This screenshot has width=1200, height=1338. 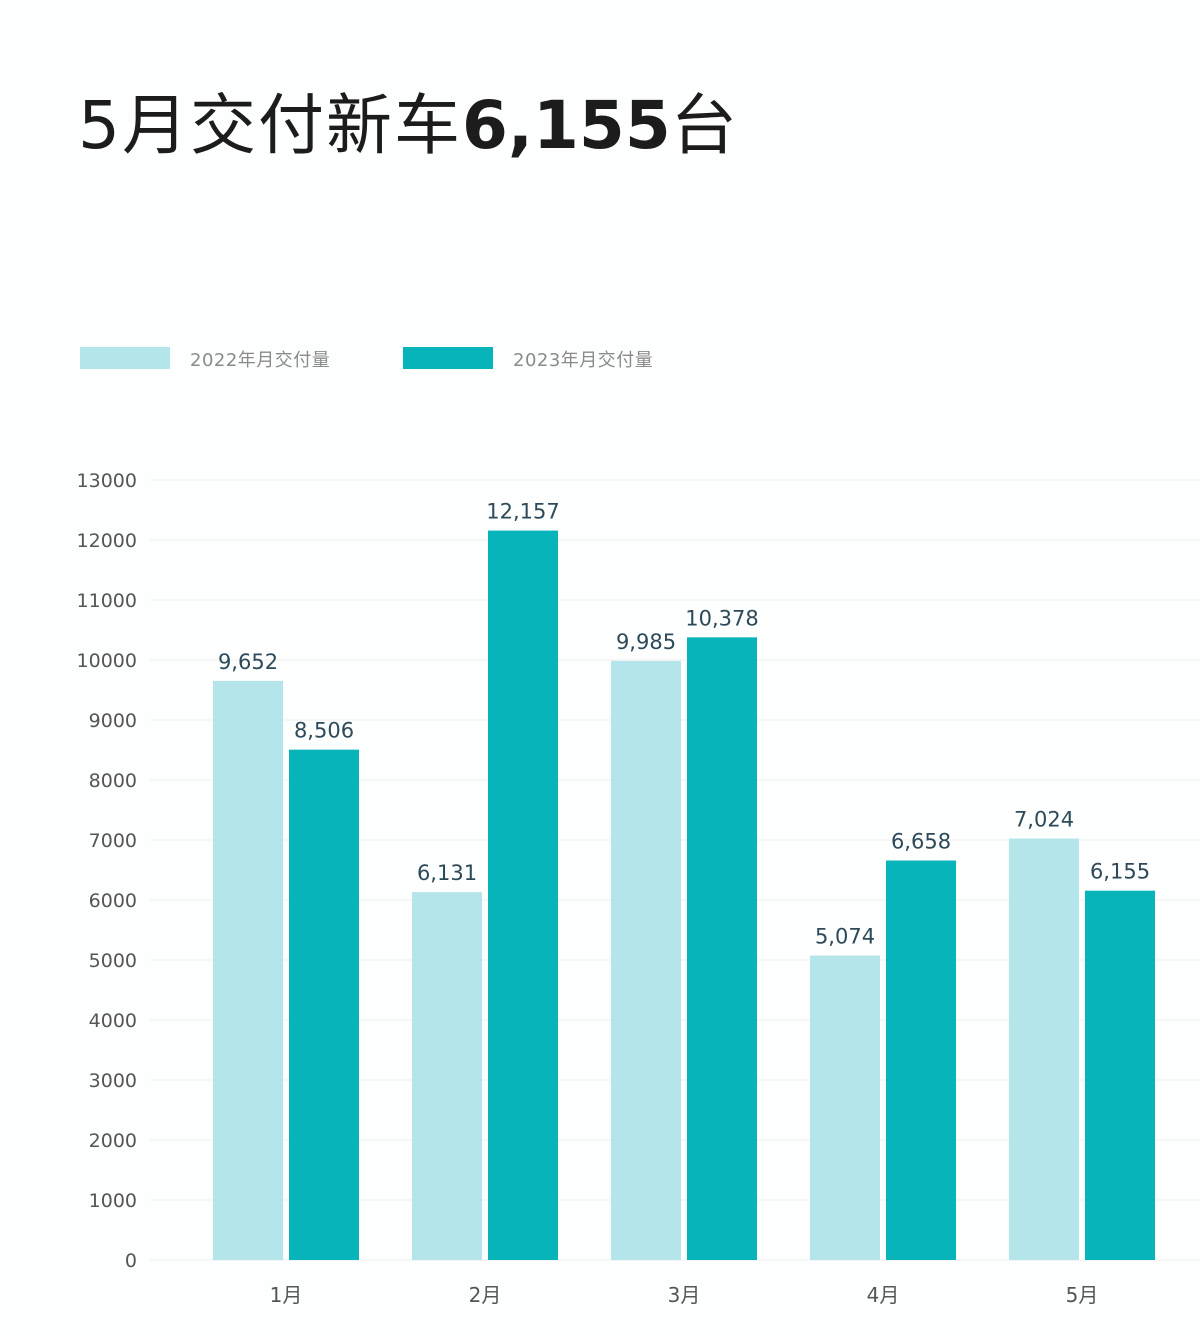 What do you see at coordinates (113, 721) in the screenshot?
I see `y-tick-label: 9000` at bounding box center [113, 721].